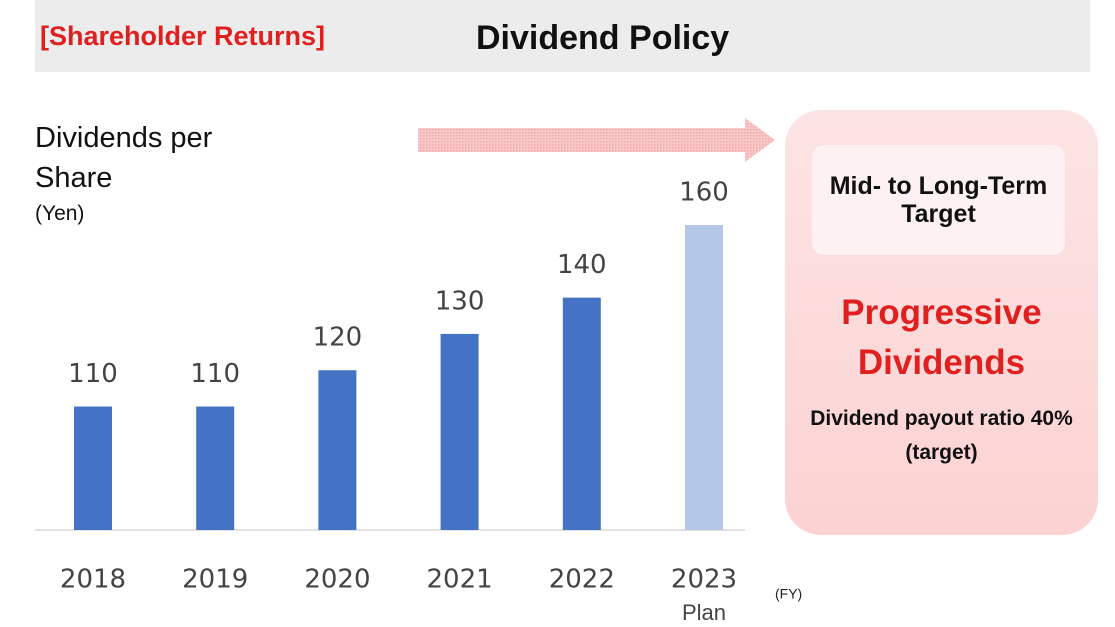 The width and height of the screenshot is (1115, 627). What do you see at coordinates (60, 213) in the screenshot?
I see `y-axis-unit: (Yen)` at bounding box center [60, 213].